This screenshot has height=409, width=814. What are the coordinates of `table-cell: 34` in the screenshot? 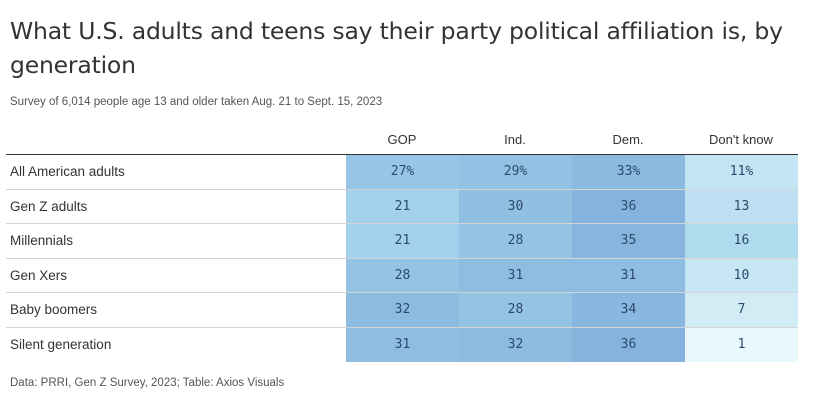 It's located at (628, 310).